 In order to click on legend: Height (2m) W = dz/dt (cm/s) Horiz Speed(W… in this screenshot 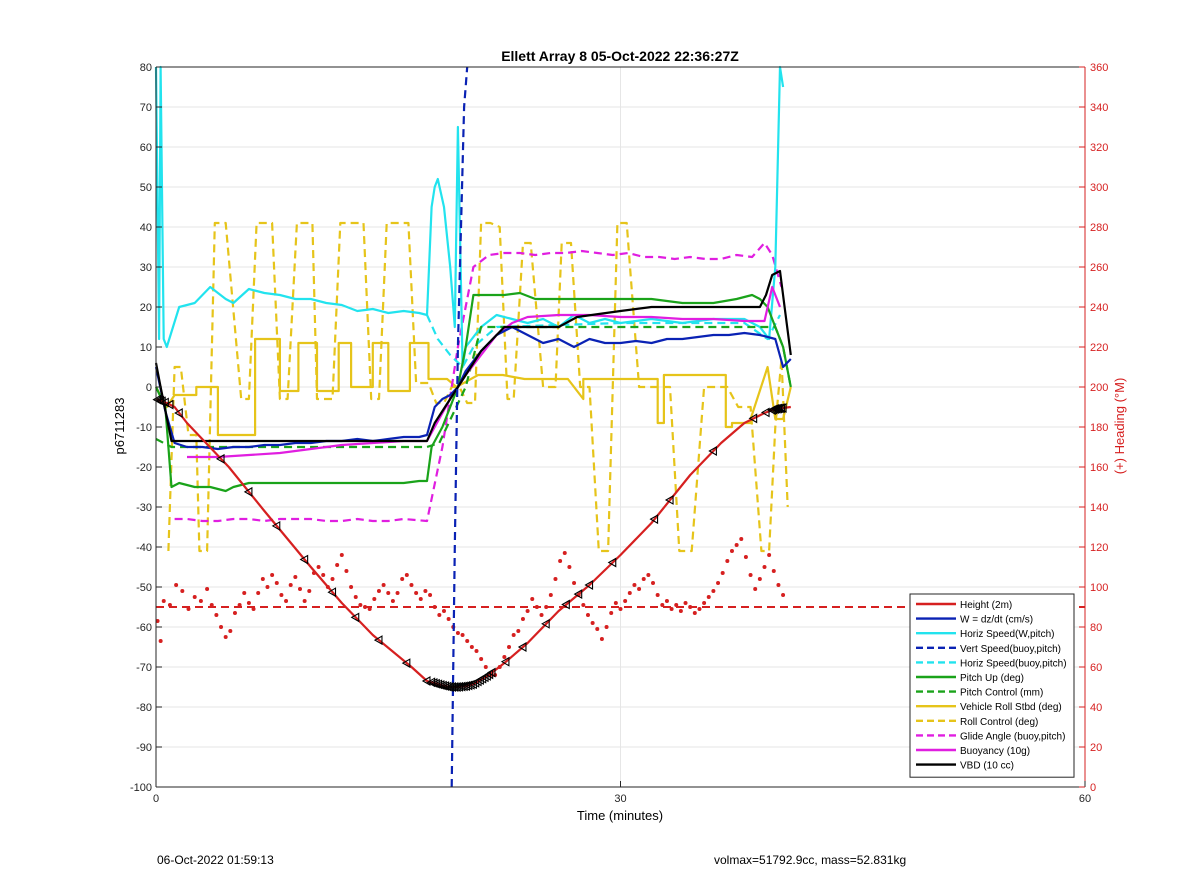, I will do `click(992, 685)`.